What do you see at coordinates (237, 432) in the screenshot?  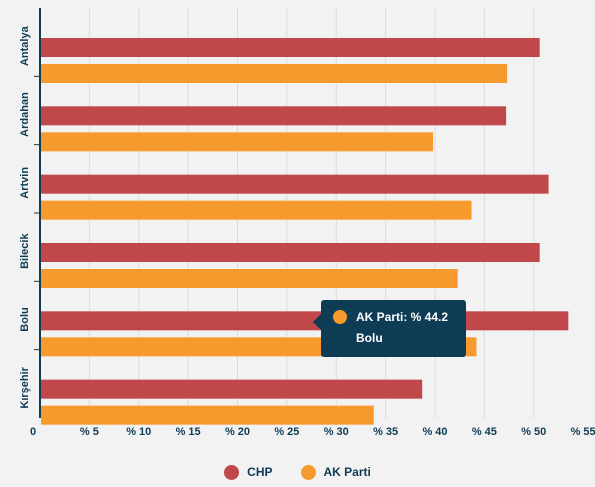 I see `x-tick-label: % 20` at bounding box center [237, 432].